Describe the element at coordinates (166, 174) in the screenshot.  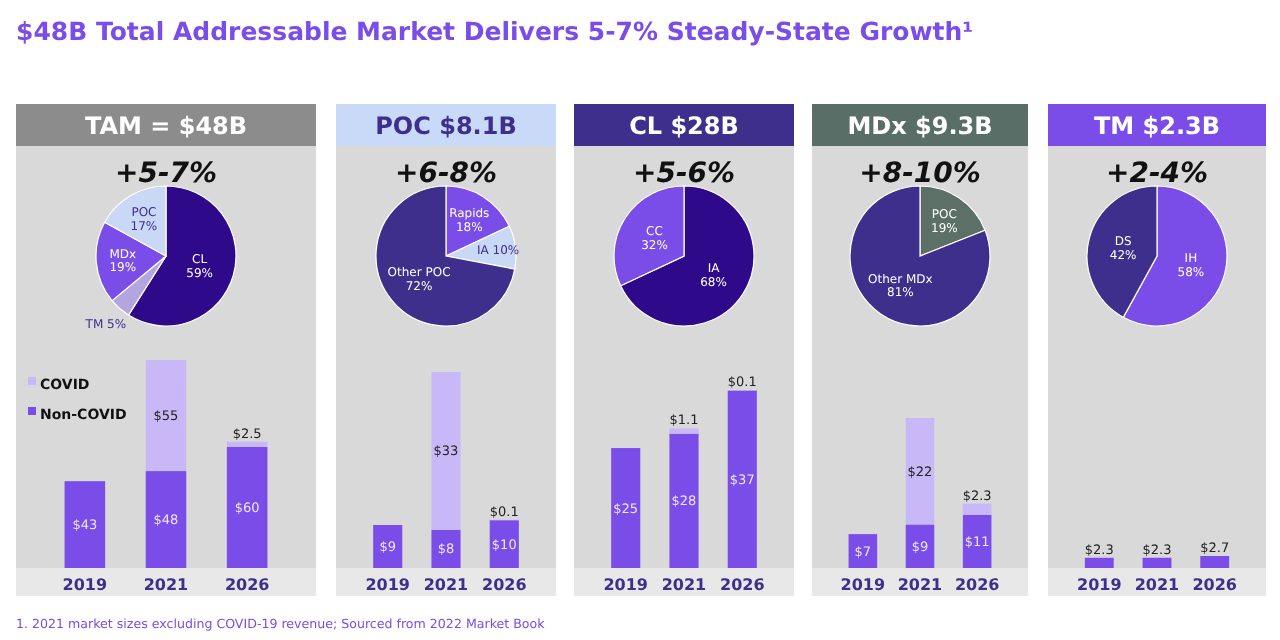
I see `chart-subtitle: +5-7%` at that location.